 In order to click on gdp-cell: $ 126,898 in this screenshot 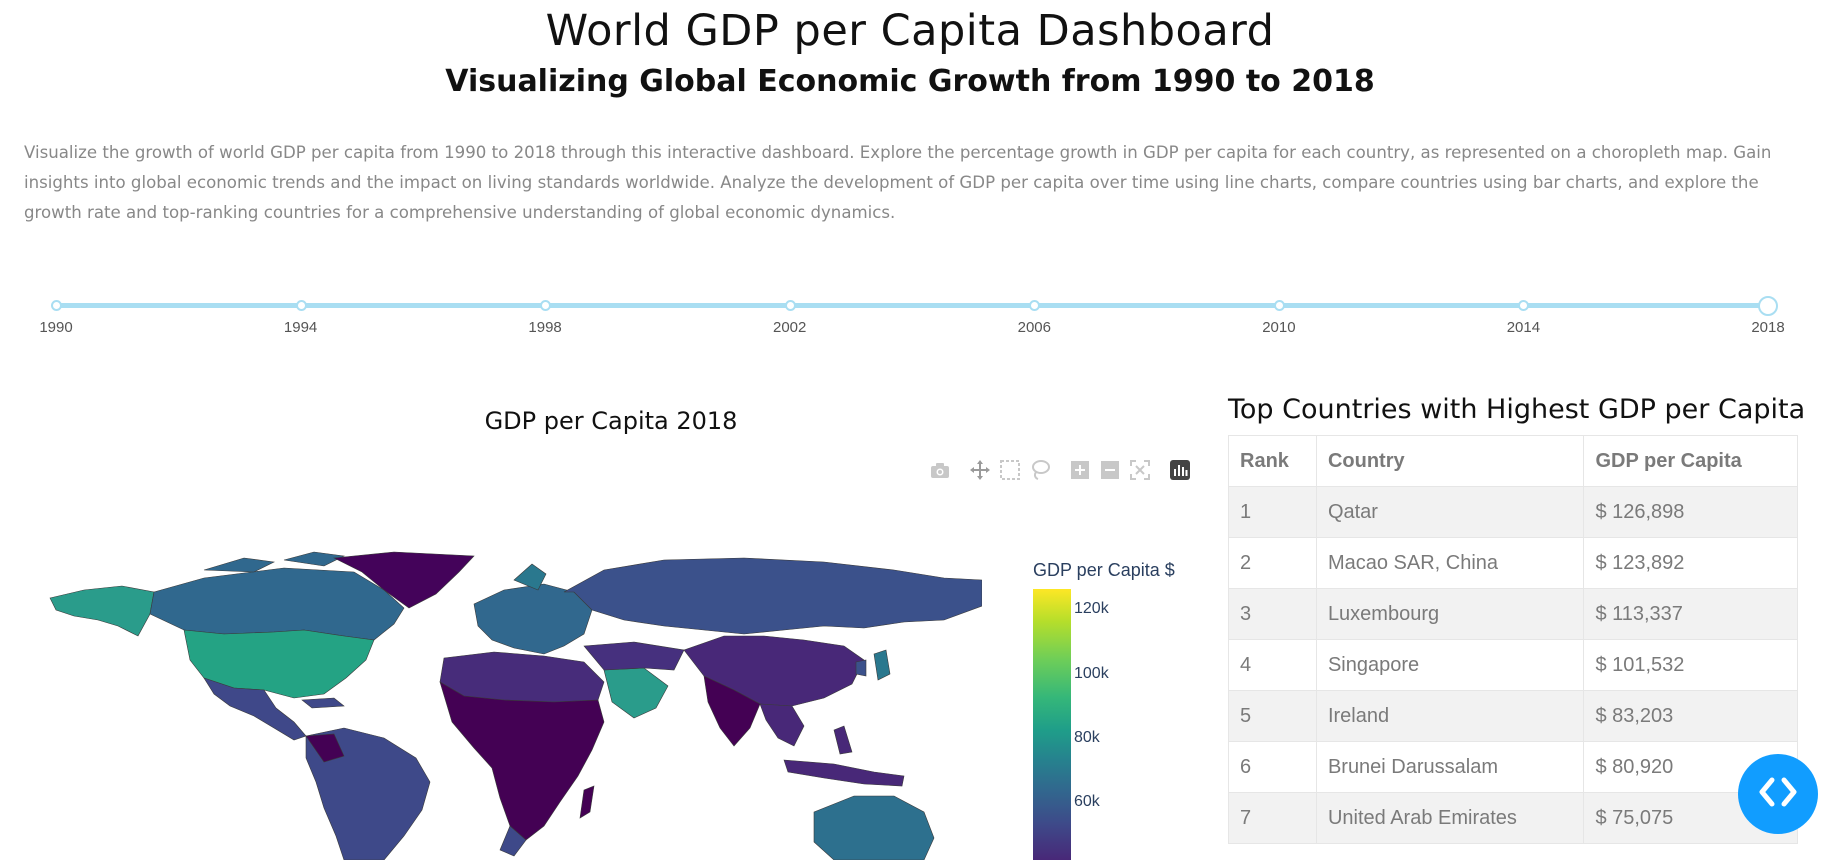, I will do `click(1690, 512)`.